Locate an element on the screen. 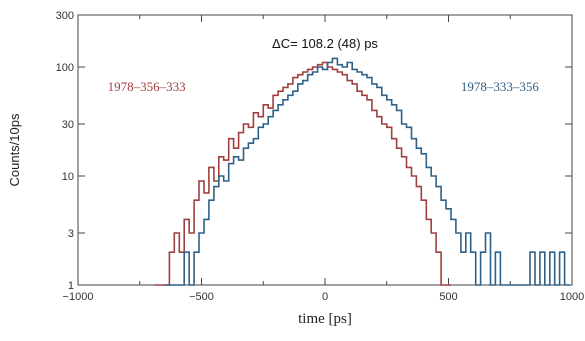  series-label-356-333: 1978–356–333 is located at coordinates (147, 86).